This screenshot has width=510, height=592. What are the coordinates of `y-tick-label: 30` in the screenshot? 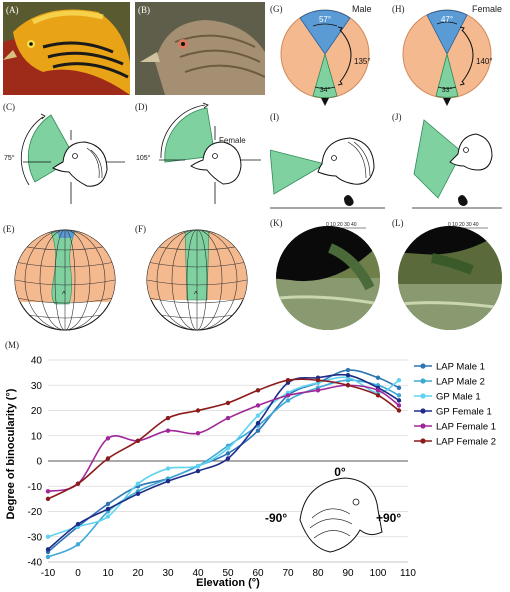 It's located at (37, 386).